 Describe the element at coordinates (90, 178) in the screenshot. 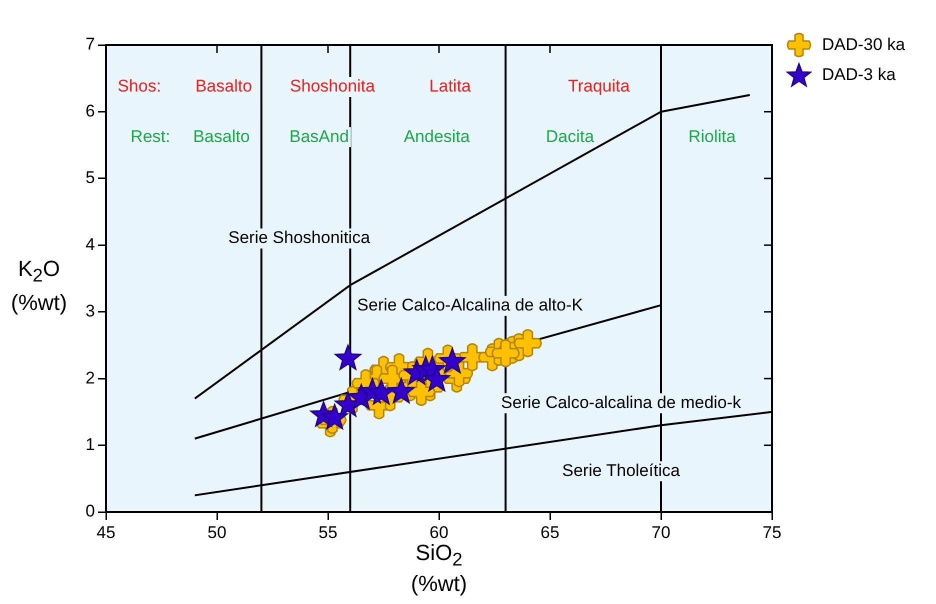

I see `y-tick-label: 5` at that location.